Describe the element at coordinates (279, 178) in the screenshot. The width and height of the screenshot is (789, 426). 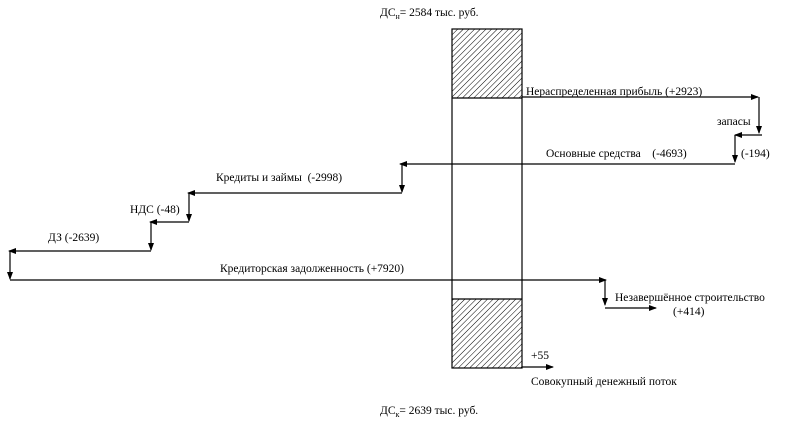
I see `loans-label: Кредиты и займы (-2998)` at that location.